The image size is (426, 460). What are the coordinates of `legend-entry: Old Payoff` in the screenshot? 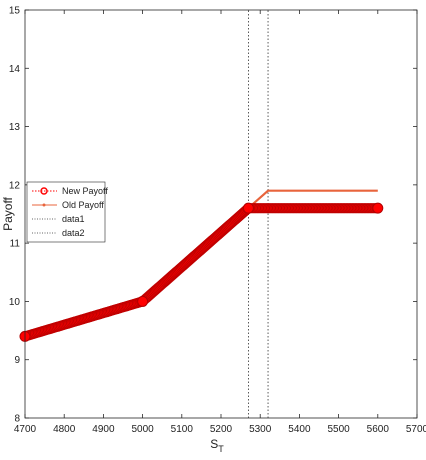 It's located at (68, 205).